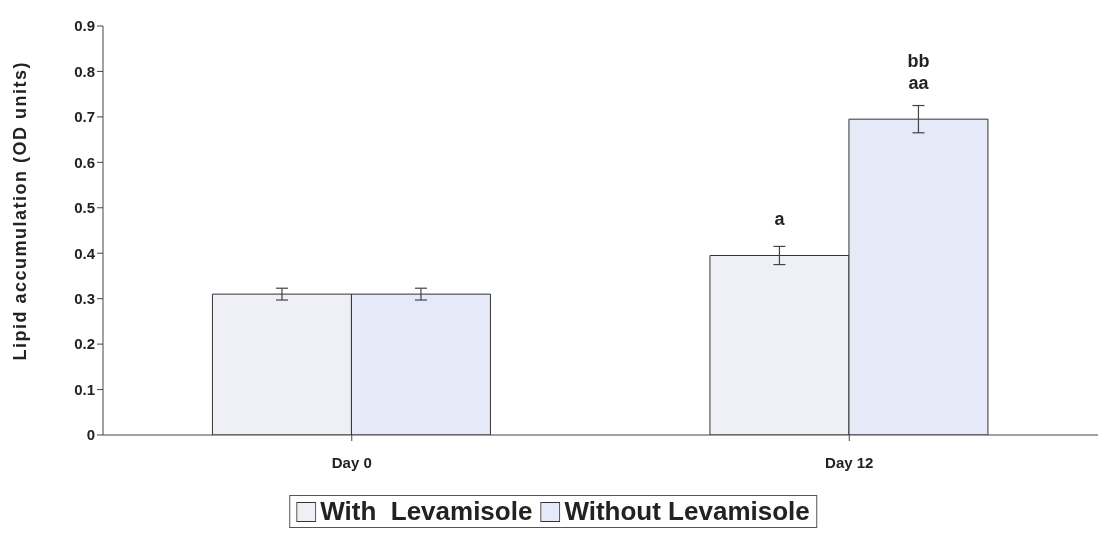 This screenshot has width=1105, height=535. Describe the element at coordinates (780, 219) in the screenshot. I see `data-label: a` at that location.